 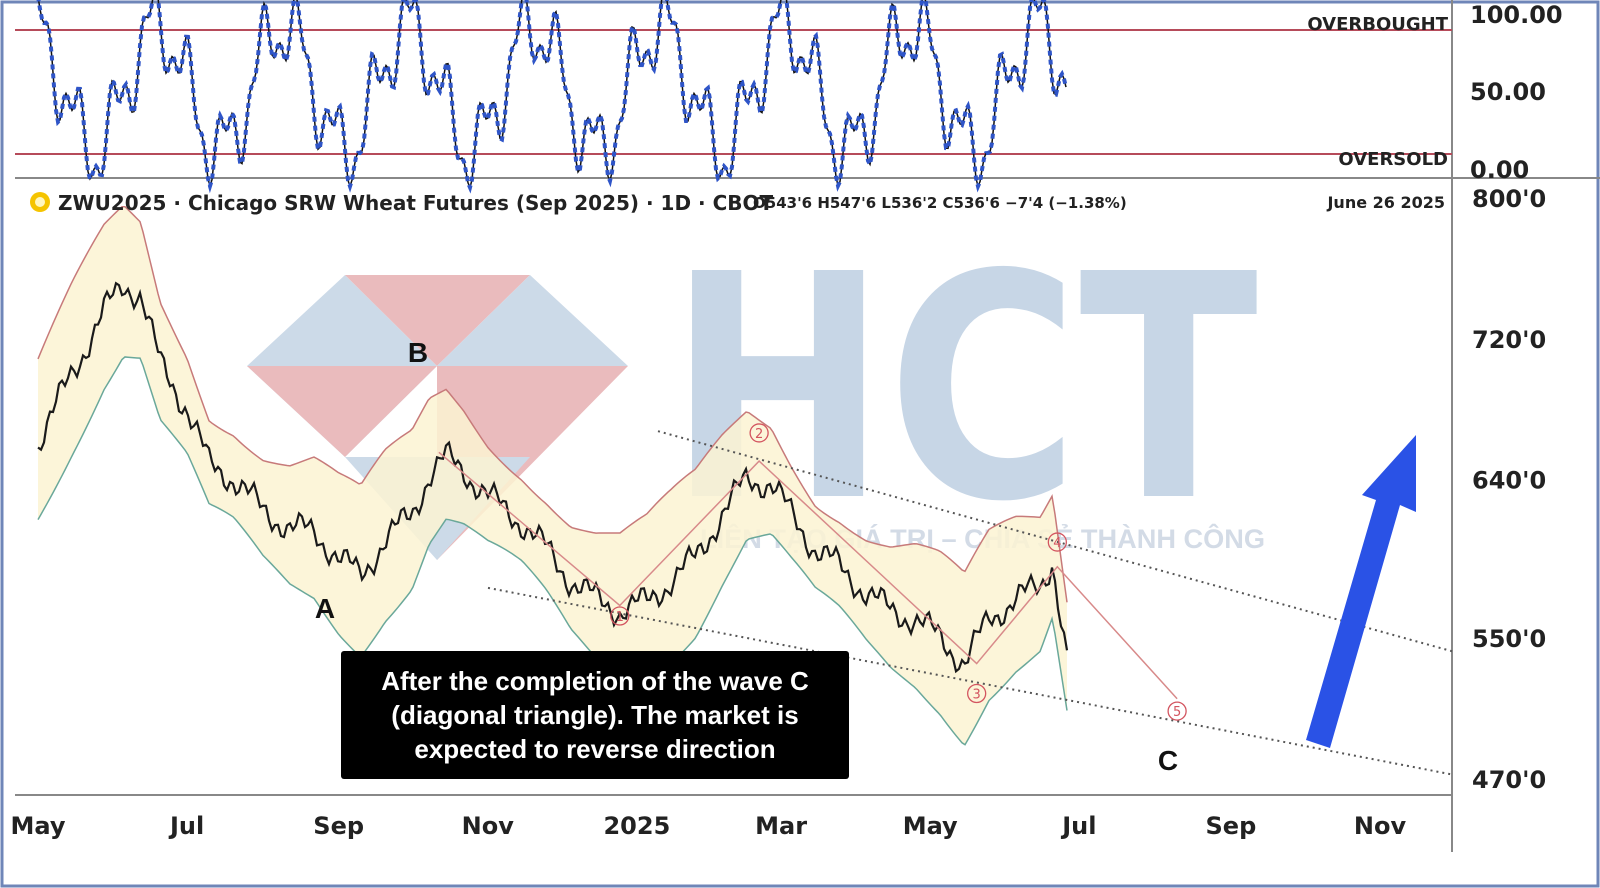 What do you see at coordinates (418, 352) in the screenshot?
I see `wave-label: B` at bounding box center [418, 352].